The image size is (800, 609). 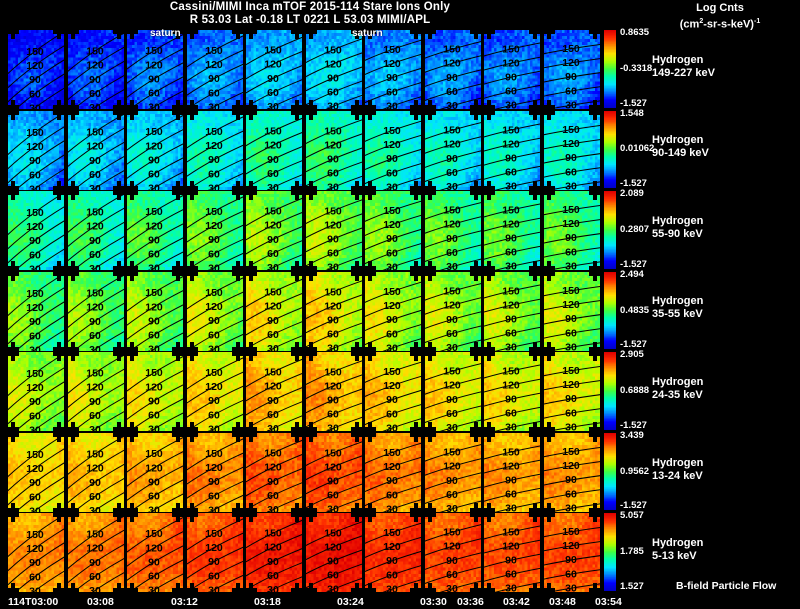 I want to click on contour-label: 60, so click(x=273, y=576).